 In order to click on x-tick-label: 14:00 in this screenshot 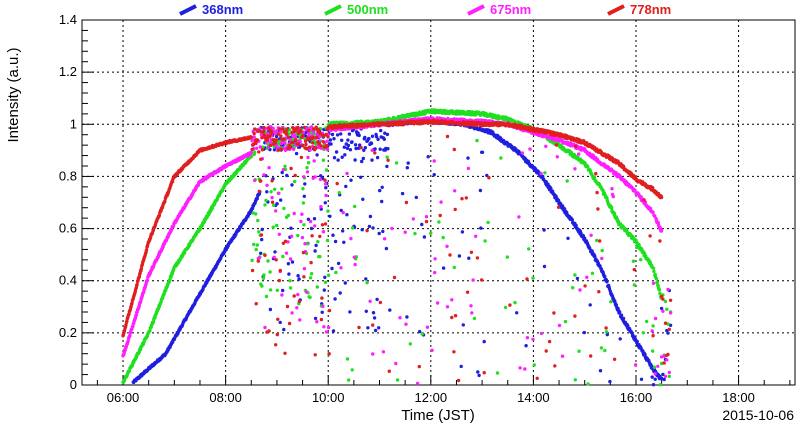, I will do `click(533, 397)`.